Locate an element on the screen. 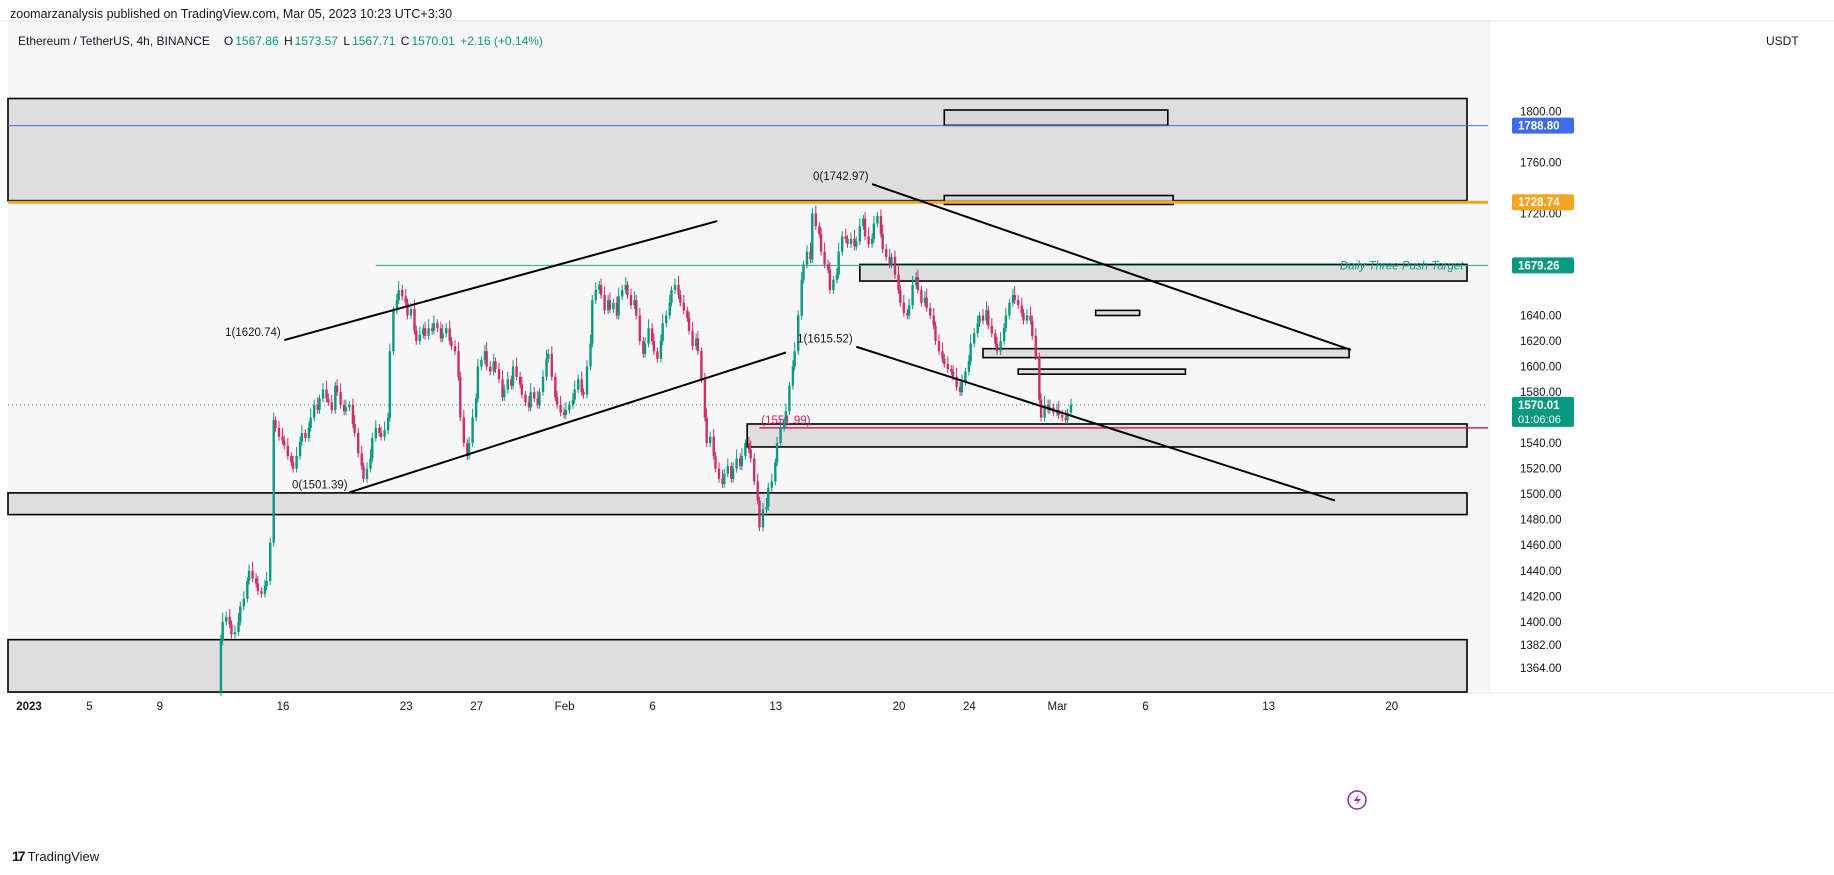  y-tick-label: 1640.00 is located at coordinates (1541, 316).